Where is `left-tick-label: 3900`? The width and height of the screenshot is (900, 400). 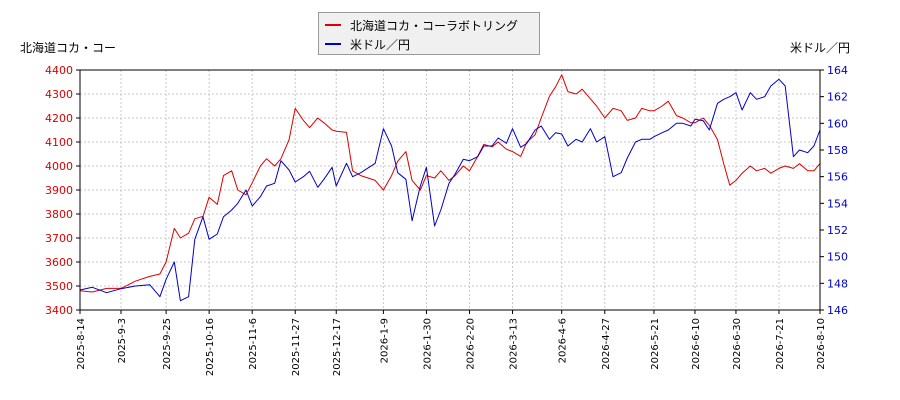
left-tick-label: 3900 is located at coordinates (59, 190).